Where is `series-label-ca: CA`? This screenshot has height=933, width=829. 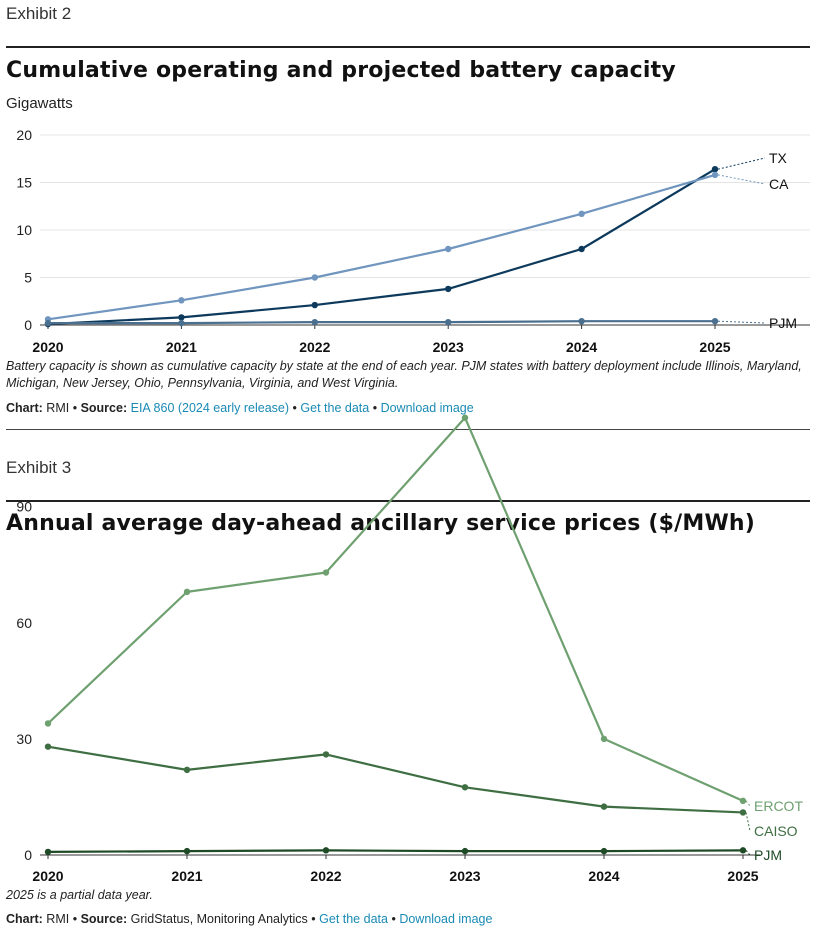
series-label-ca: CA is located at coordinates (779, 184).